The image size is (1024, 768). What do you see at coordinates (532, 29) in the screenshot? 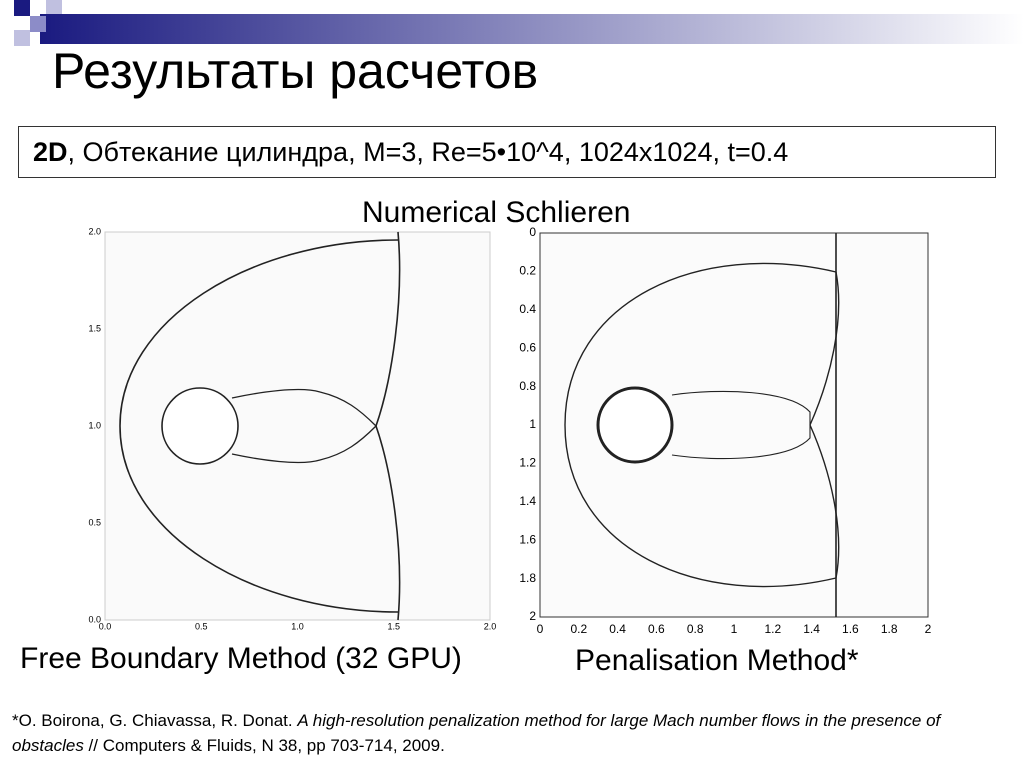
I see `header-bar` at bounding box center [532, 29].